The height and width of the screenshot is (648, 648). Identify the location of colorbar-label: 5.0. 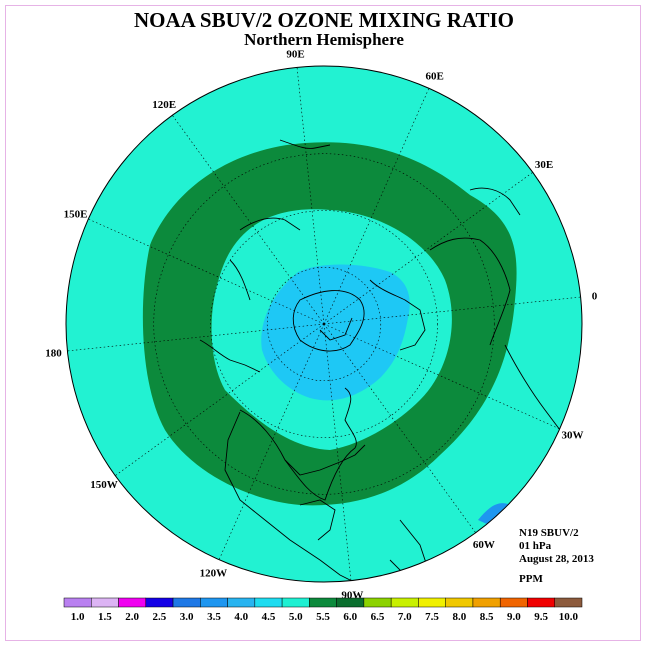
(296, 617).